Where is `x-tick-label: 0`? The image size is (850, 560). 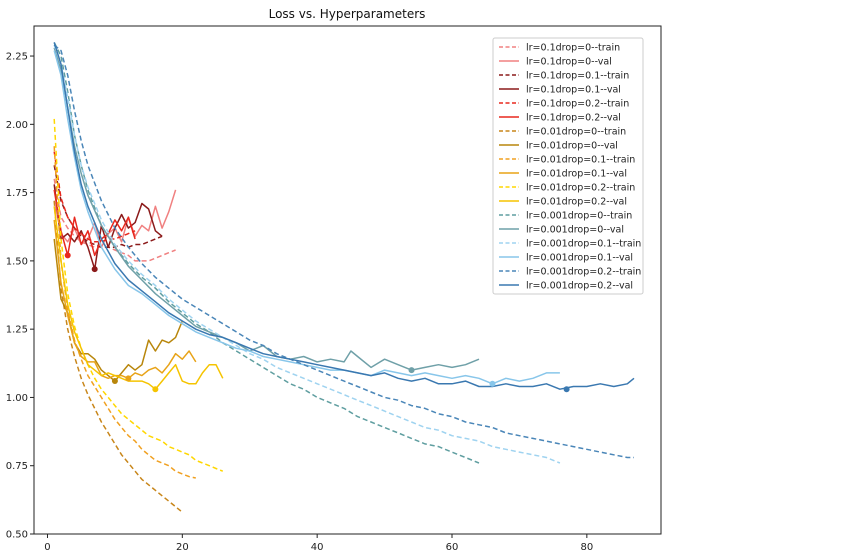
x-tick-label: 0 is located at coordinates (47, 547).